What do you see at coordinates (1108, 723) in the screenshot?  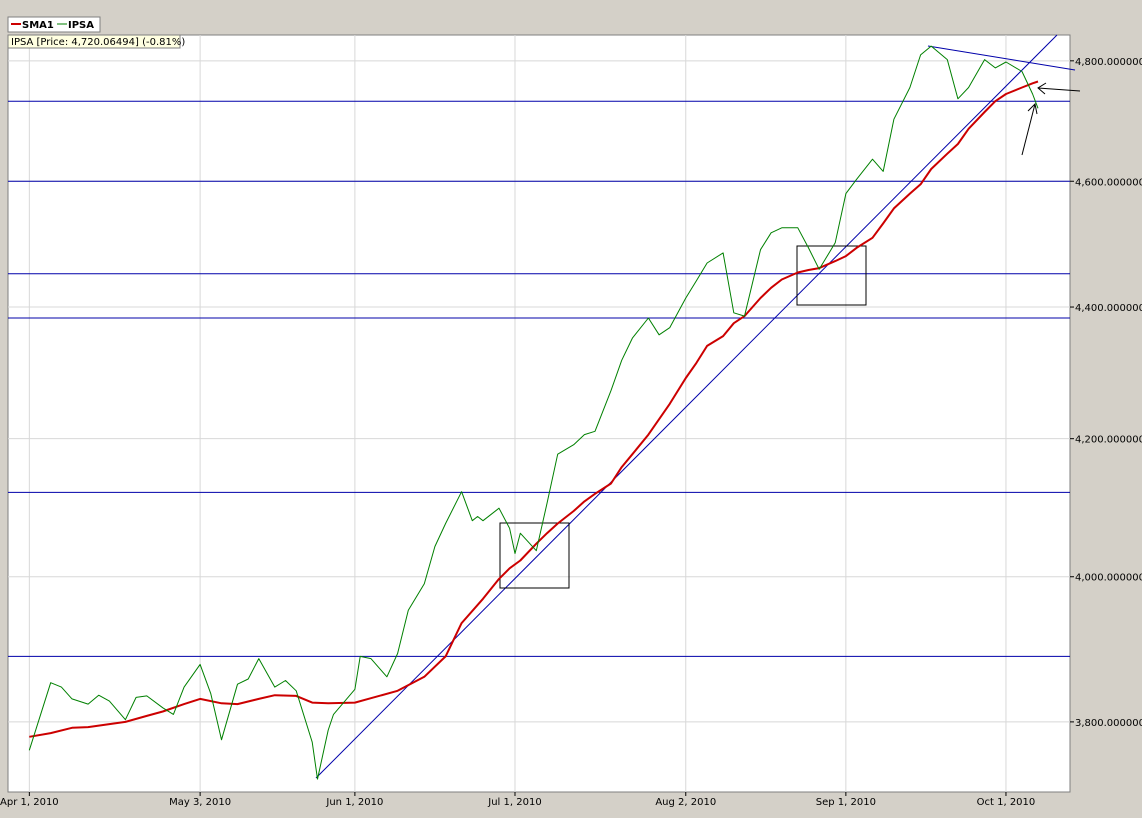 I see `y-tick-label: 3,800.000000` at bounding box center [1108, 723].